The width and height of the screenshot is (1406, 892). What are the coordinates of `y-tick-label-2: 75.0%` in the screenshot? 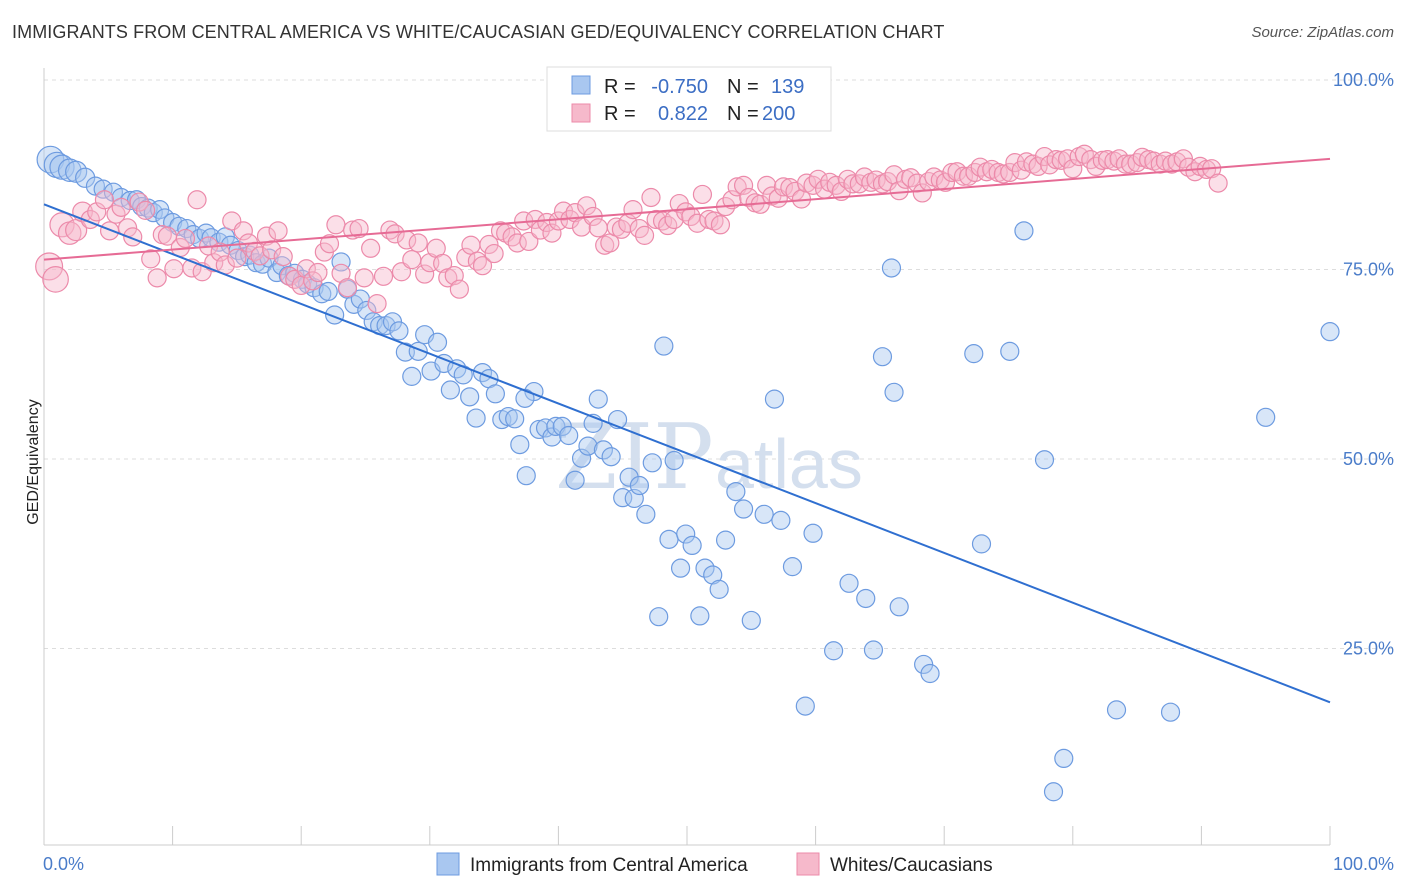 It's located at (1368, 270).